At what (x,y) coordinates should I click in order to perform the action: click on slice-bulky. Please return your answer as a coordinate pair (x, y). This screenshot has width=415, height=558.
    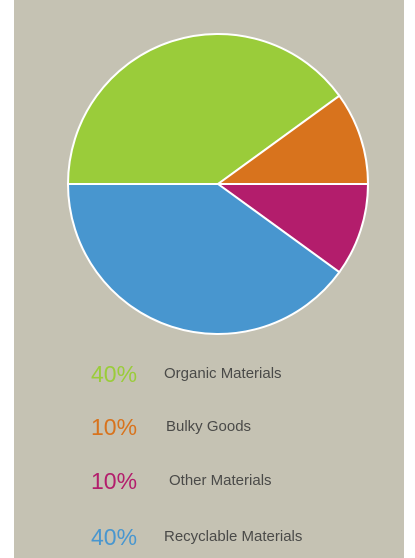
    Looking at the image, I should click on (292, 139).